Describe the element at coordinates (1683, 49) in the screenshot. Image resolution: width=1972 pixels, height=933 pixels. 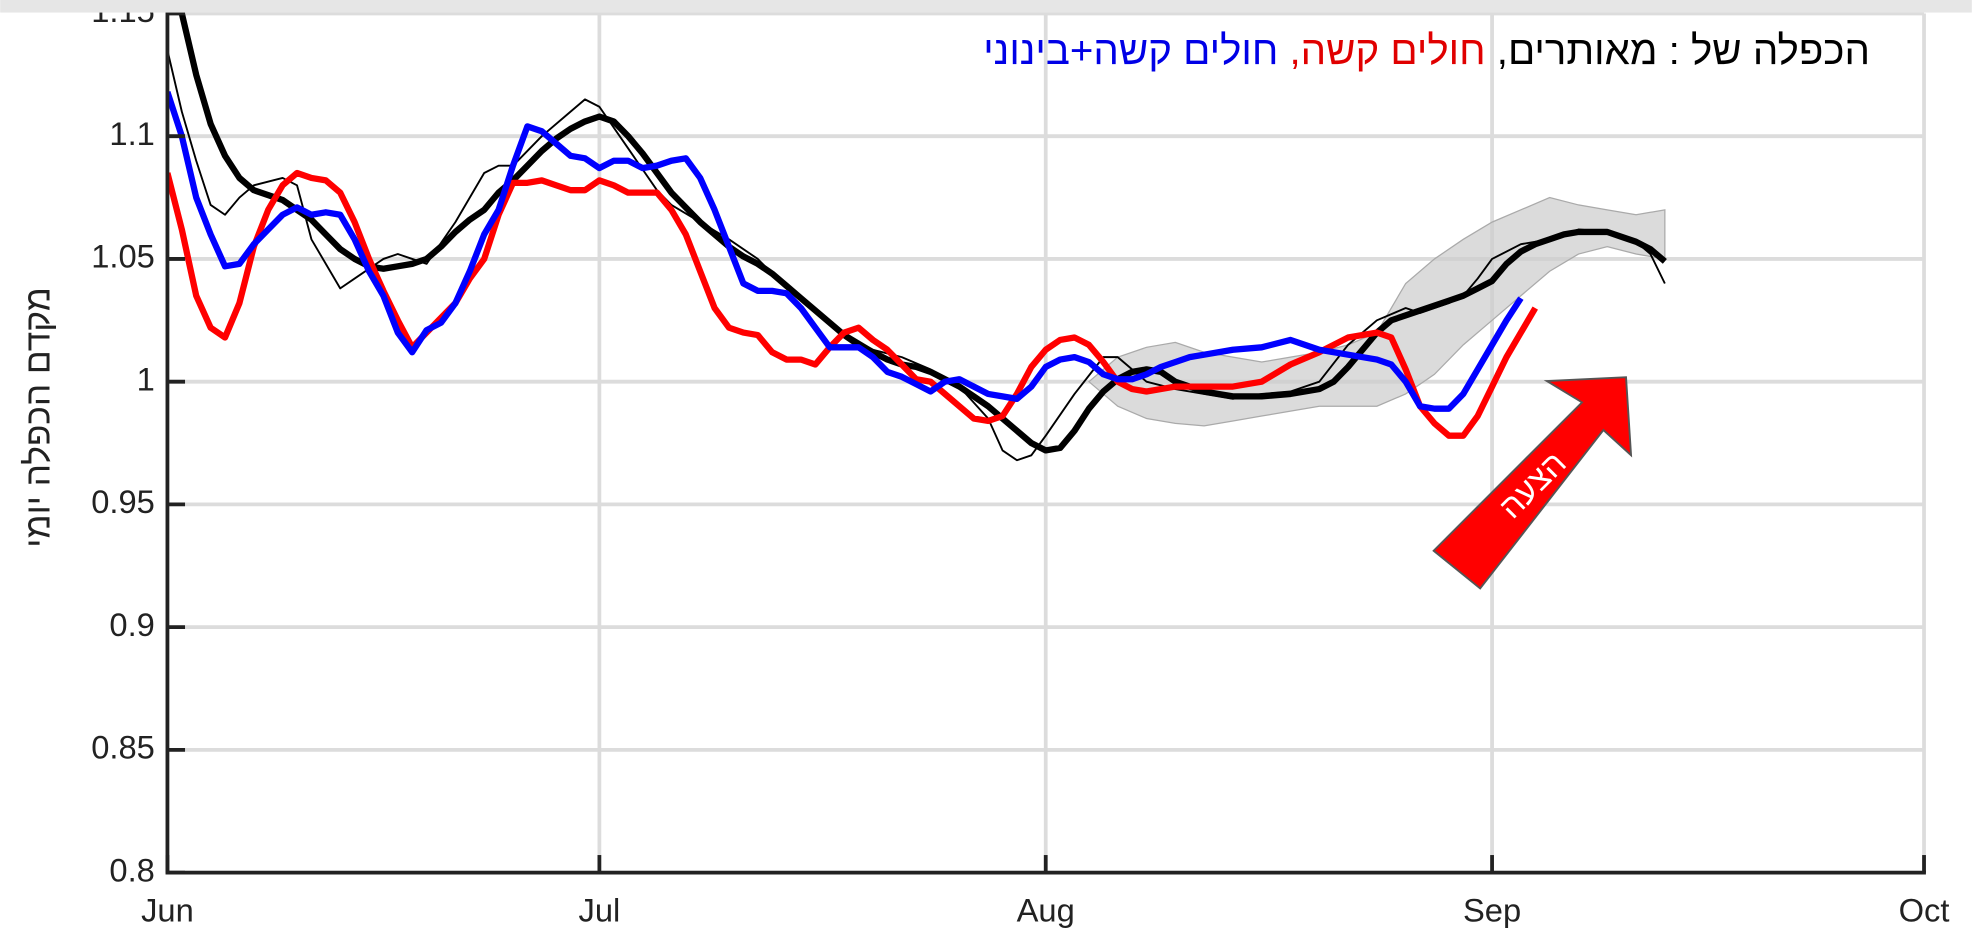
I see `title-part: הכפלה של : מאותרים,` at that location.